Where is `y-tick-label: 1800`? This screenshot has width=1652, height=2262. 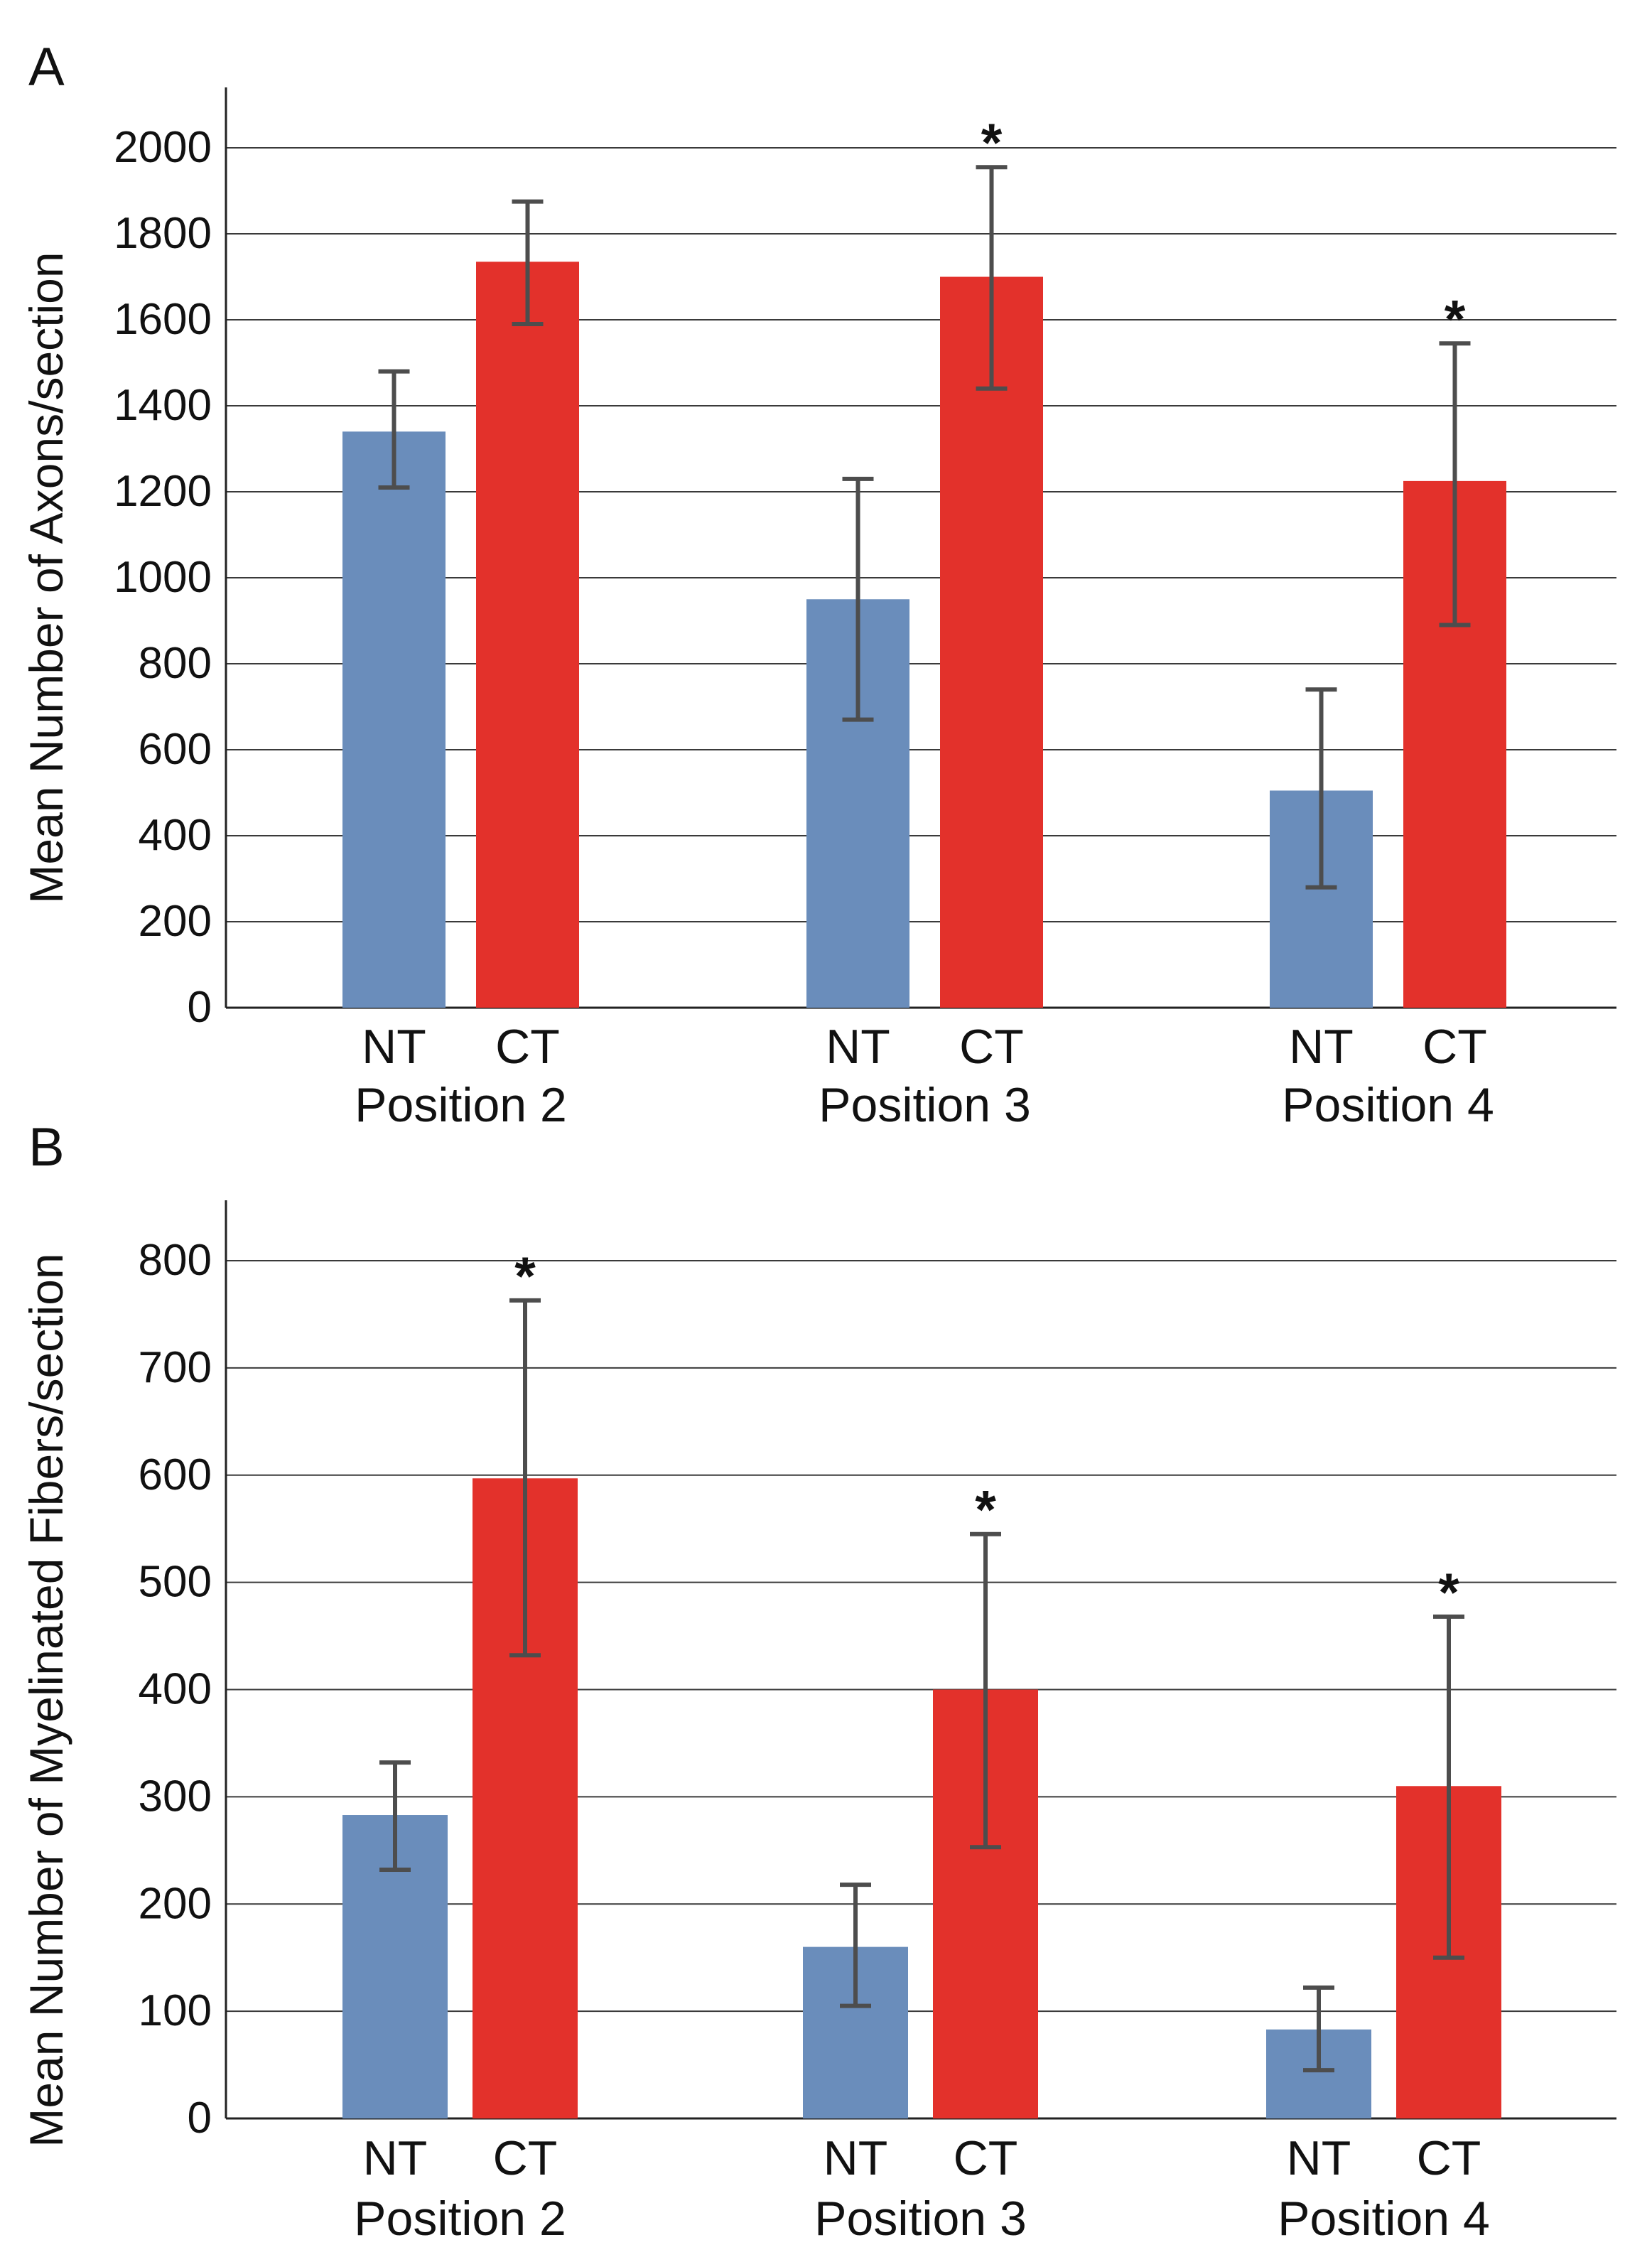
y-tick-label: 1800 is located at coordinates (163, 234).